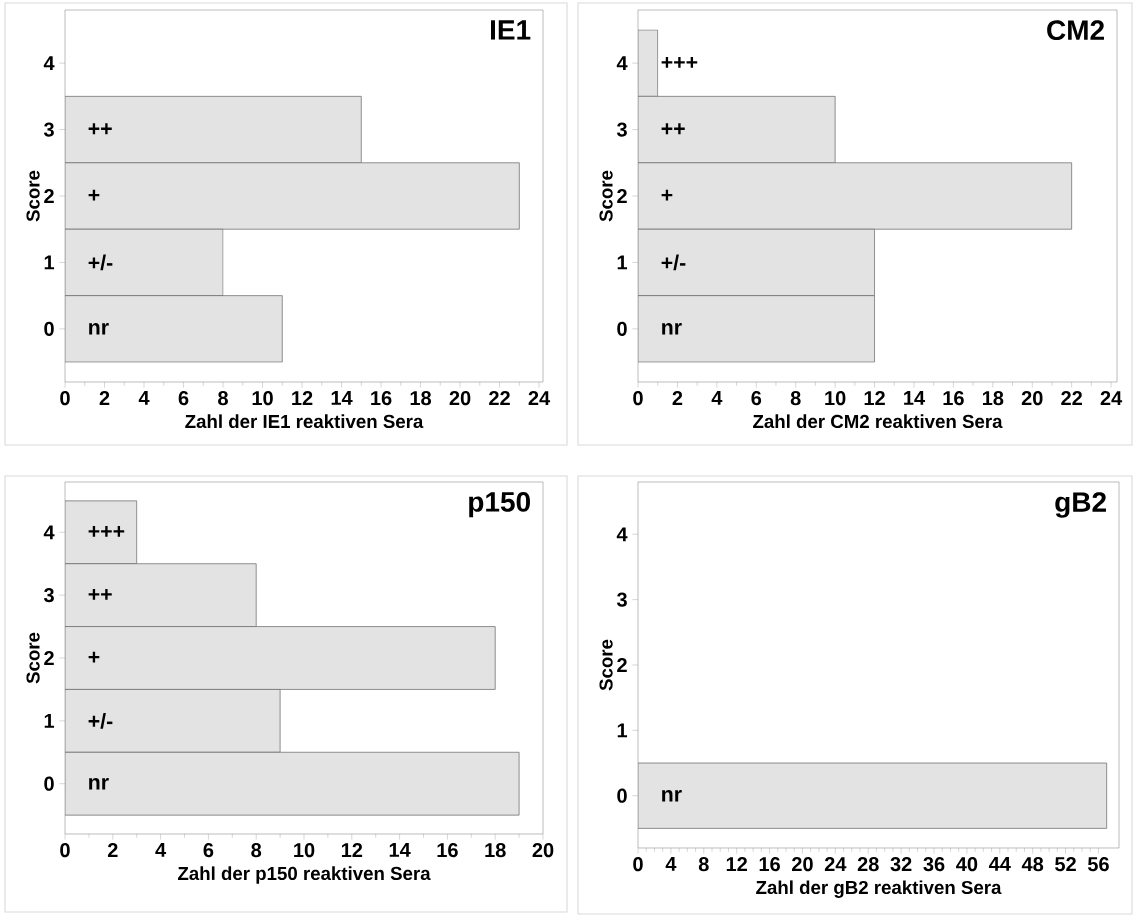 The image size is (1135, 917). I want to click on x-axis-title: Zahl der p150 reaktiven Sera, so click(304, 875).